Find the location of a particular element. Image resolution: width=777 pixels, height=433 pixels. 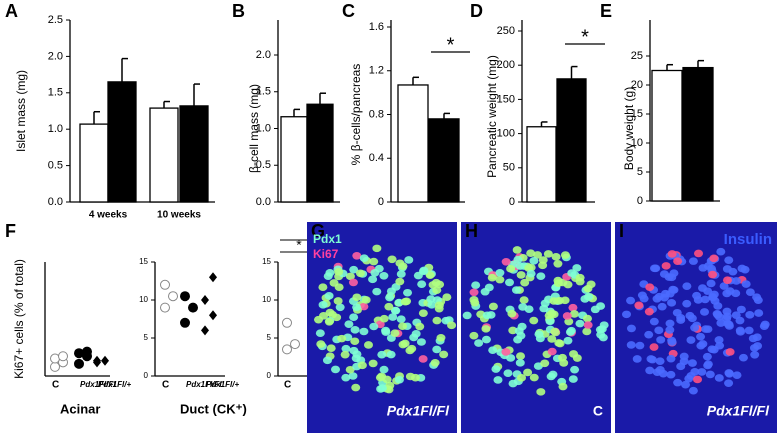

panel-letter: B is located at coordinates (238, 11).